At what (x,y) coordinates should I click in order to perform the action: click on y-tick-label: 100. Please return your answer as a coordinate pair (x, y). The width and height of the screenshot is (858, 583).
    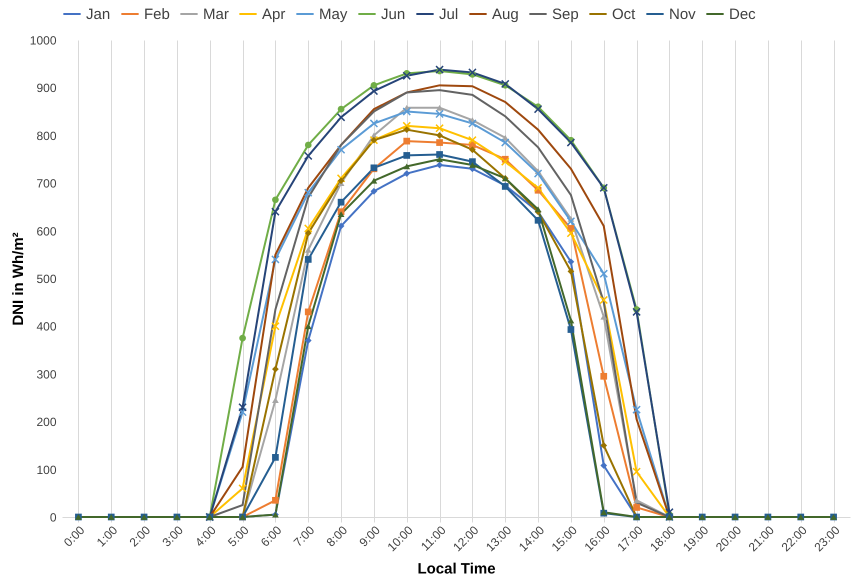
    Looking at the image, I should click on (46, 469).